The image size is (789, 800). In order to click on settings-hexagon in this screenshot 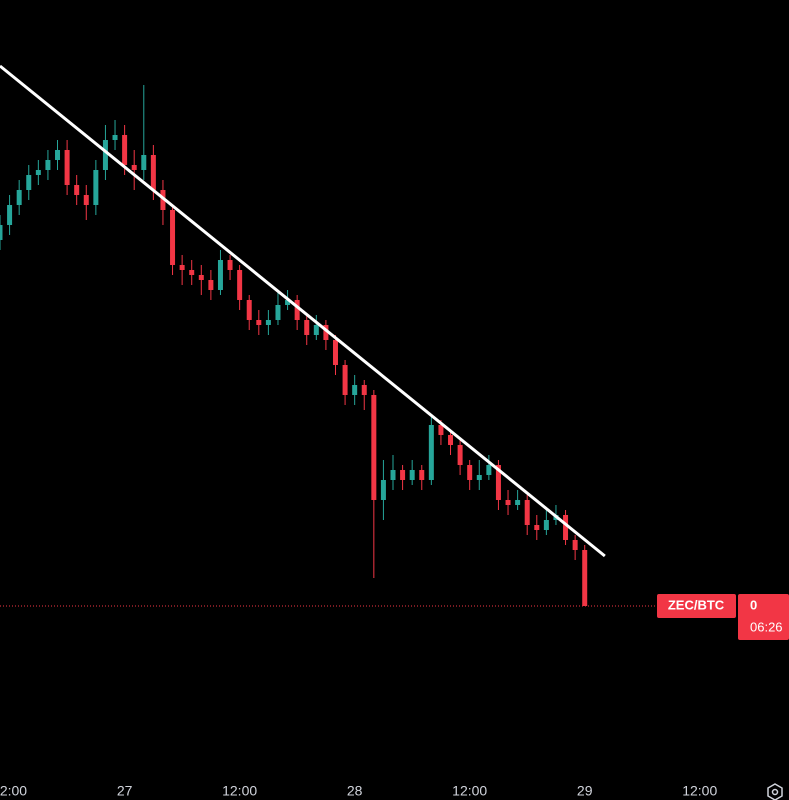, I will do `click(775, 791)`.